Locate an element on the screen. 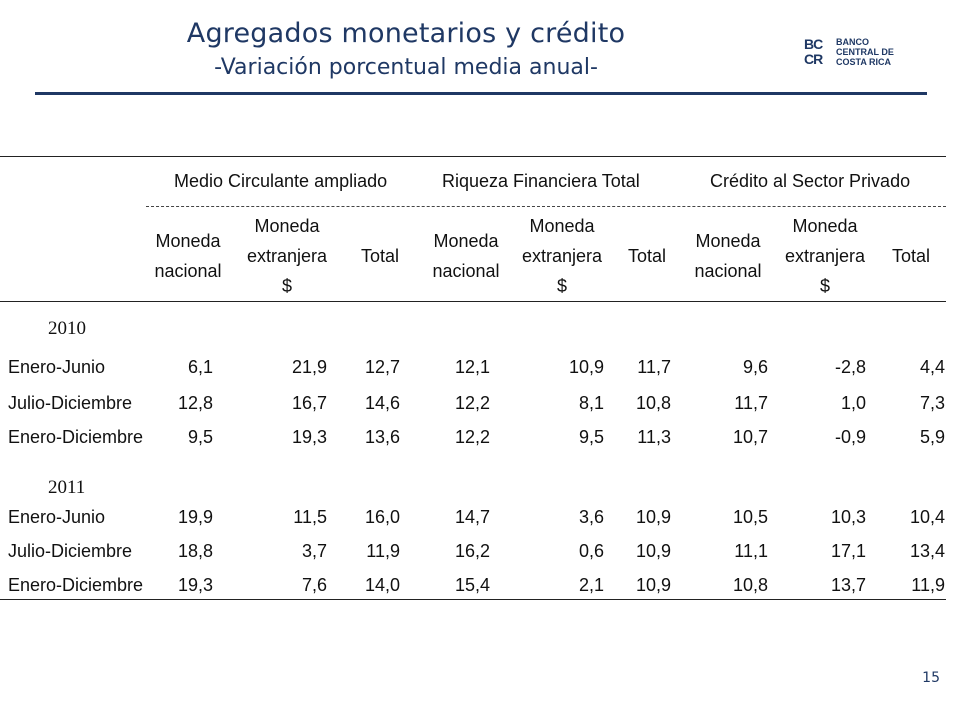 Image resolution: width=960 pixels, height=720 pixels. table-cell: 21,9 is located at coordinates (309, 367).